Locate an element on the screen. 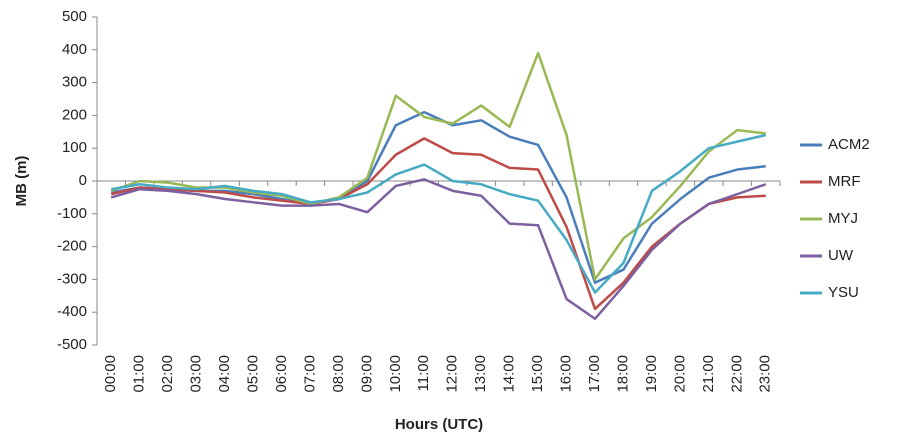 This screenshot has height=437, width=912. y-tick-label: 400 is located at coordinates (74, 49).